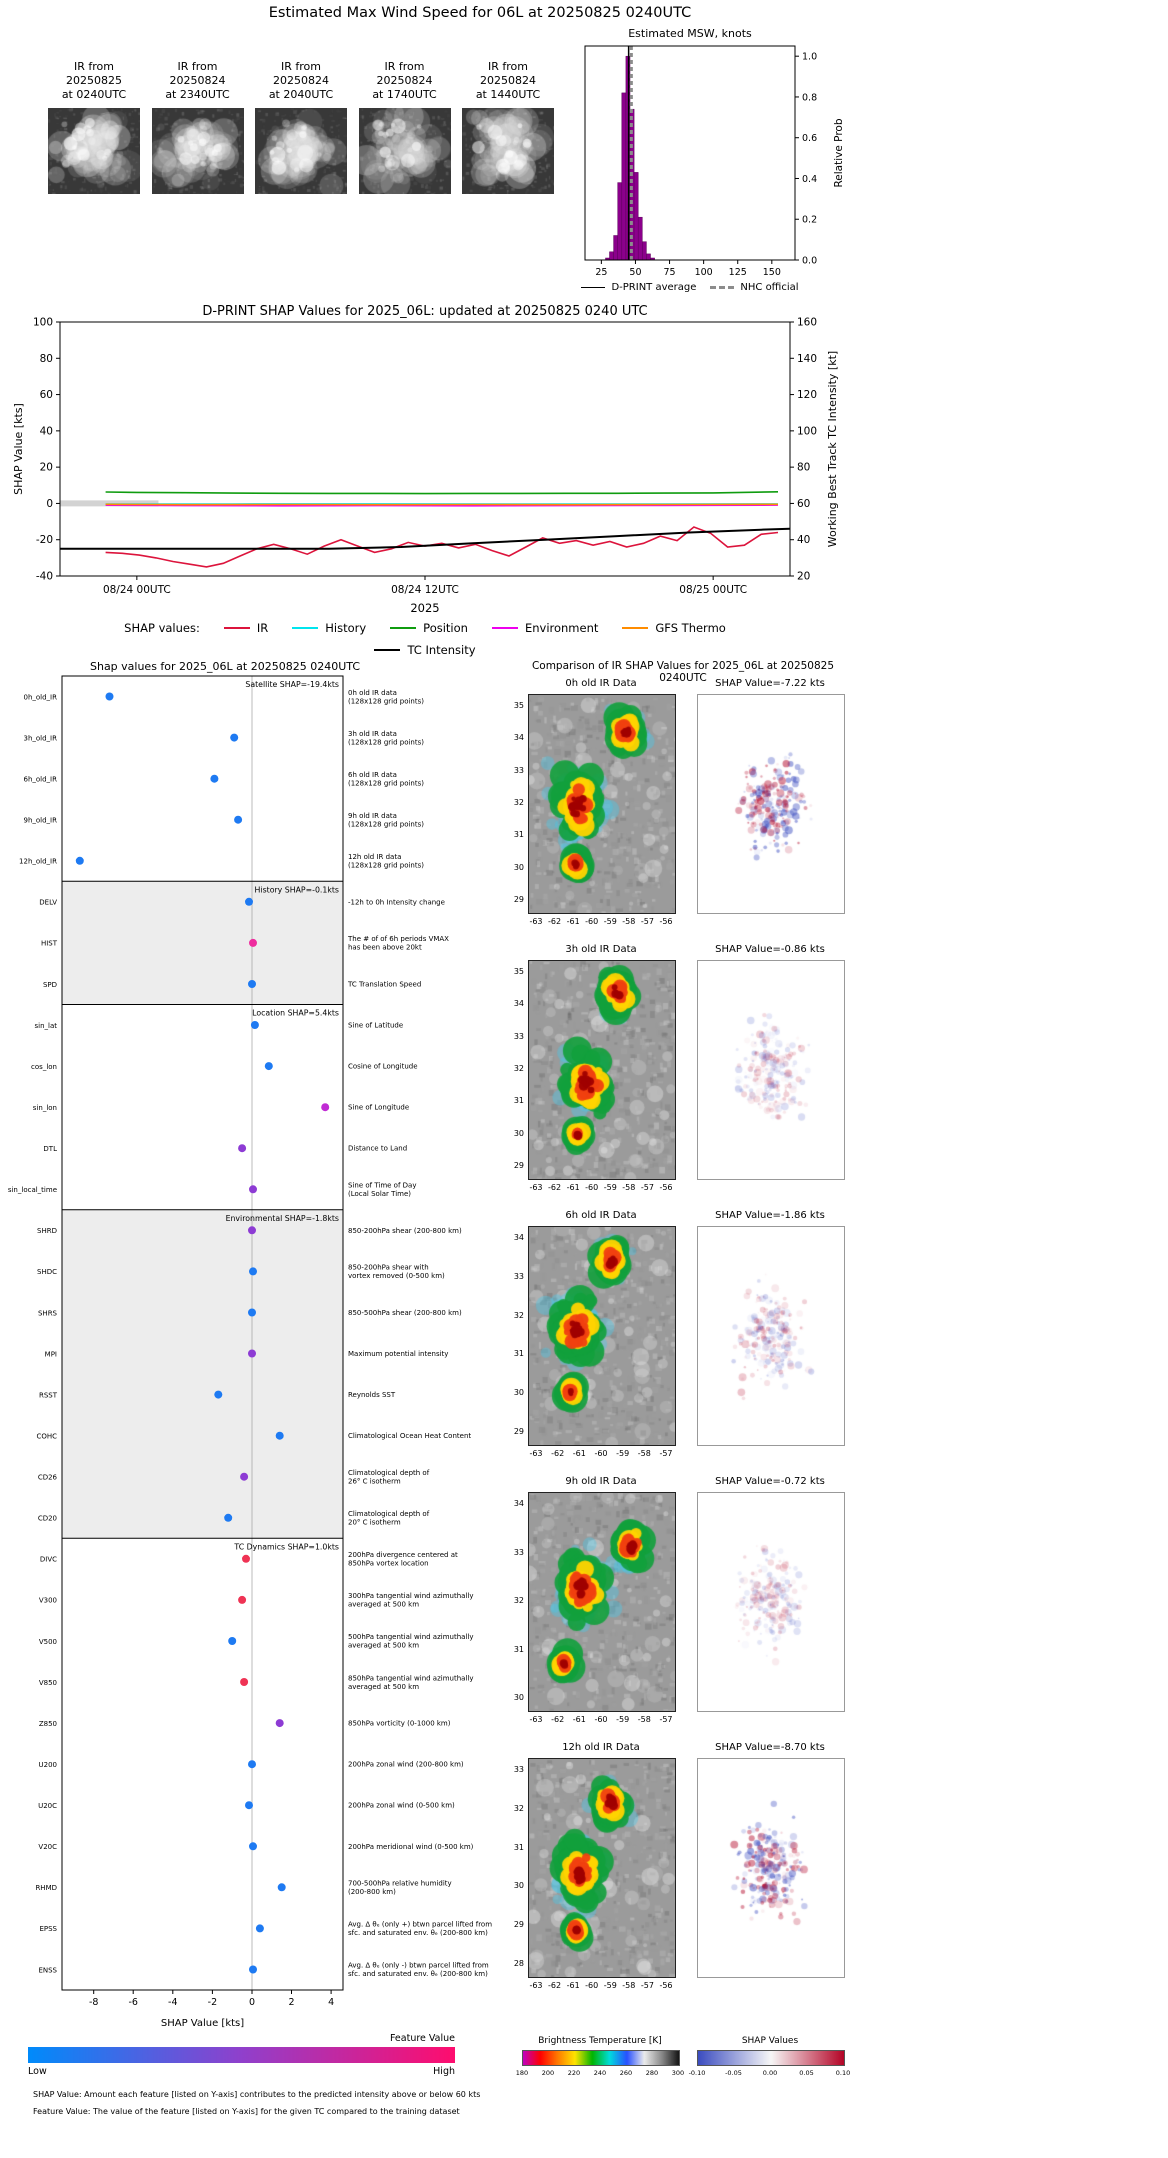 The image size is (1168, 2158). I want to click on feature-desc: 200hPa meridional wind (0-500 km), so click(411, 1847).